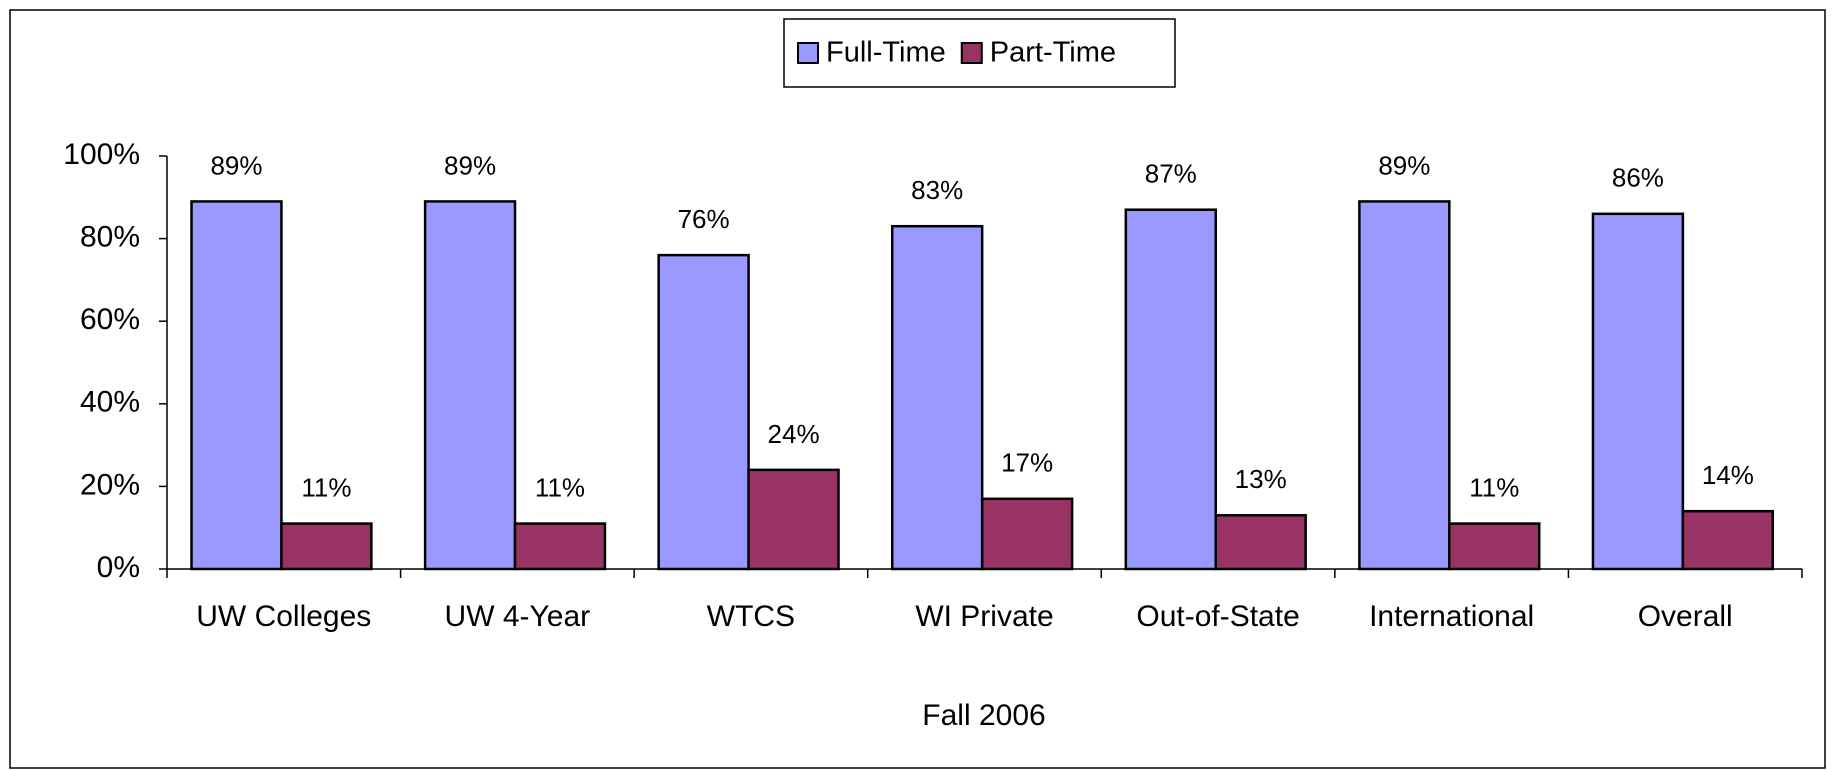  What do you see at coordinates (118, 567) in the screenshot?
I see `y-tick-label: 0%` at bounding box center [118, 567].